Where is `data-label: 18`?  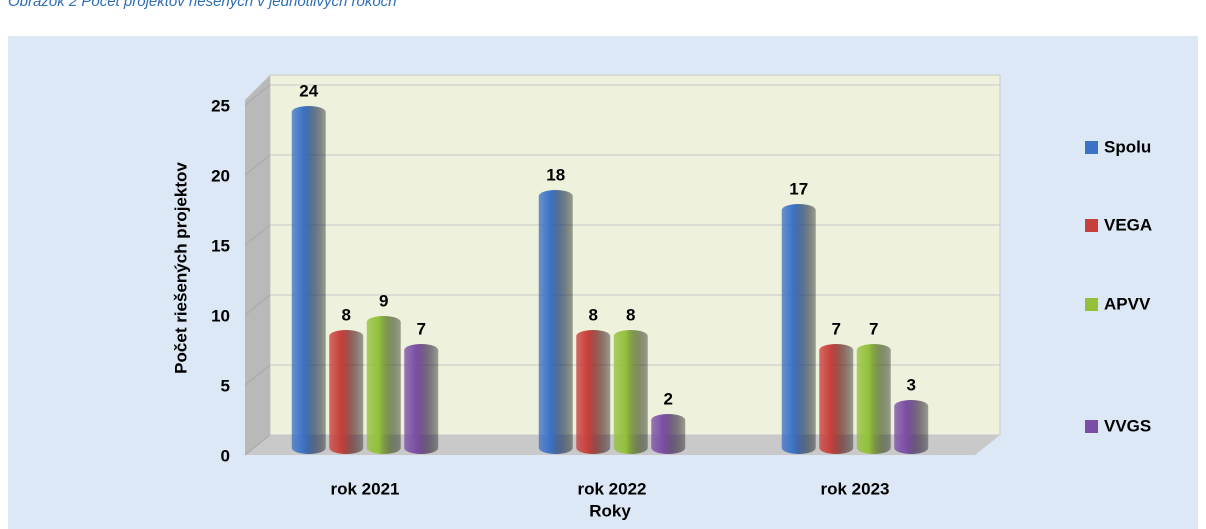
data-label: 18 is located at coordinates (555, 174).